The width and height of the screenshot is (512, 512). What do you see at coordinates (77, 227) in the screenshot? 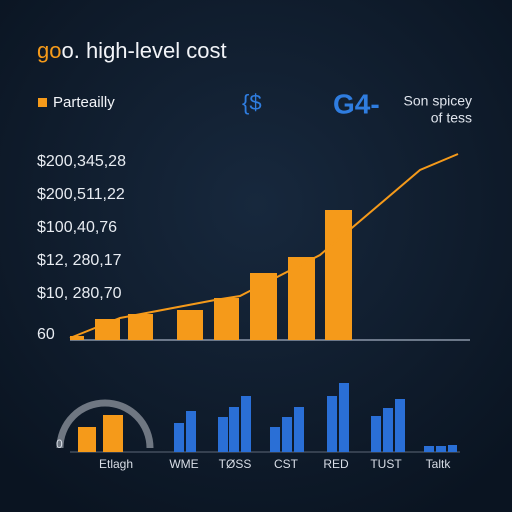
I see `axis-label: $100,40,76` at bounding box center [77, 227].